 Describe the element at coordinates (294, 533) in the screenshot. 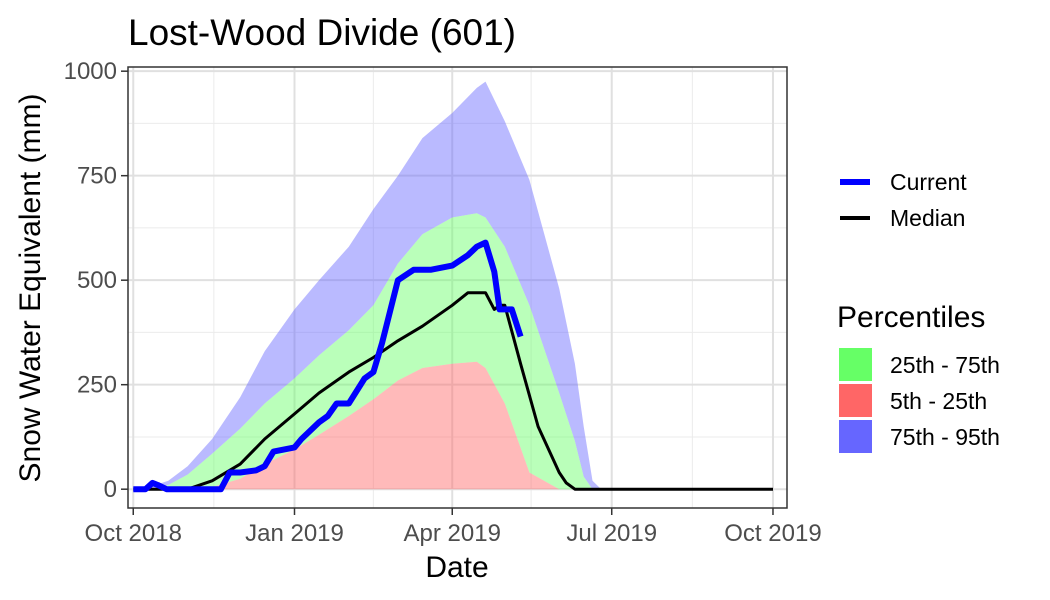

I see `x-tick-label: Jan 2019` at that location.